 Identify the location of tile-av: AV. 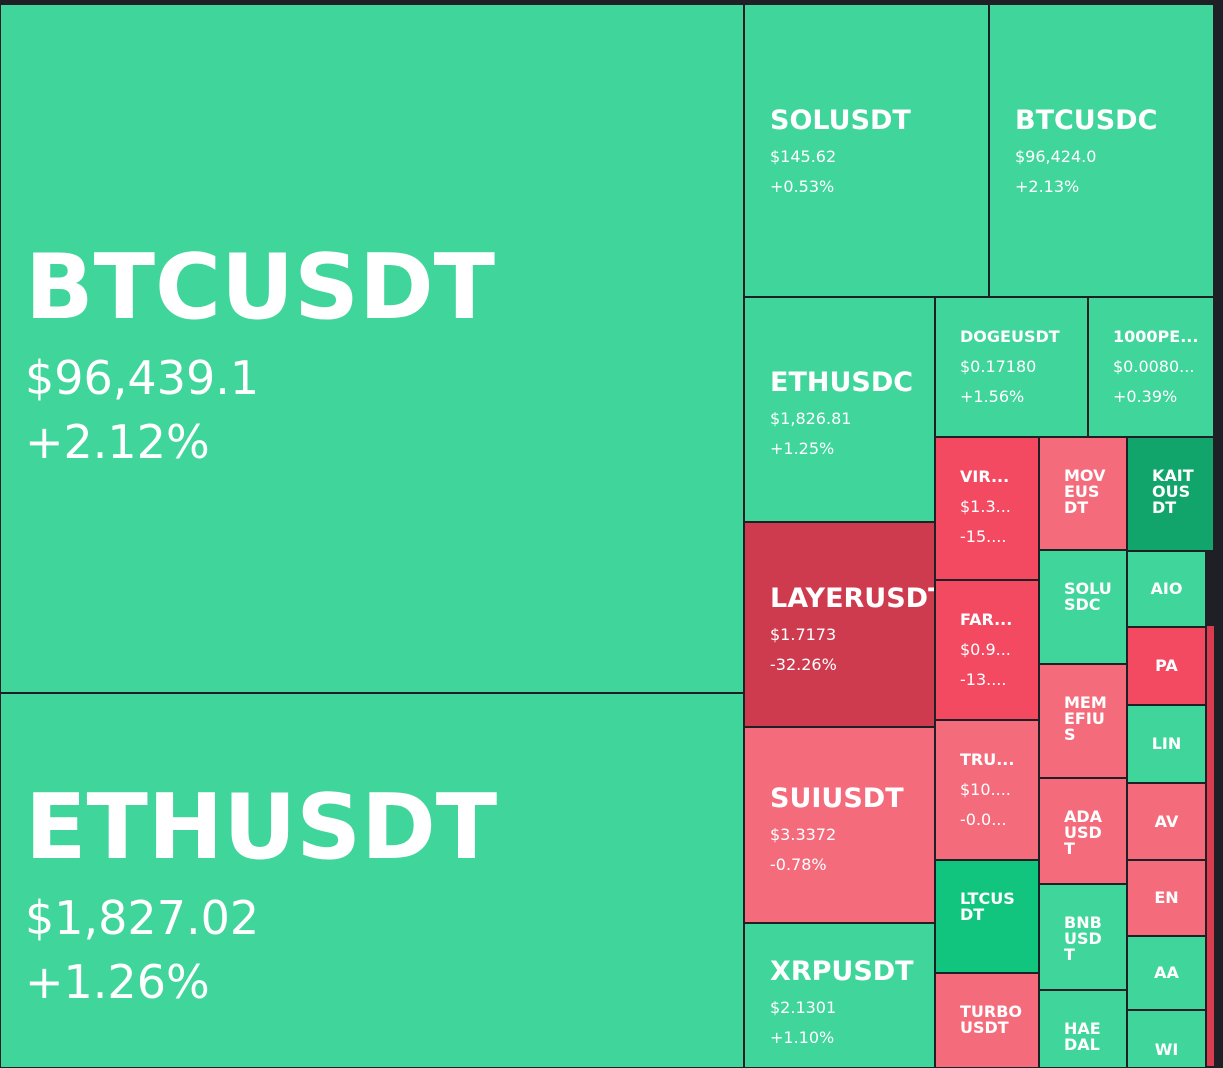
(1166, 821).